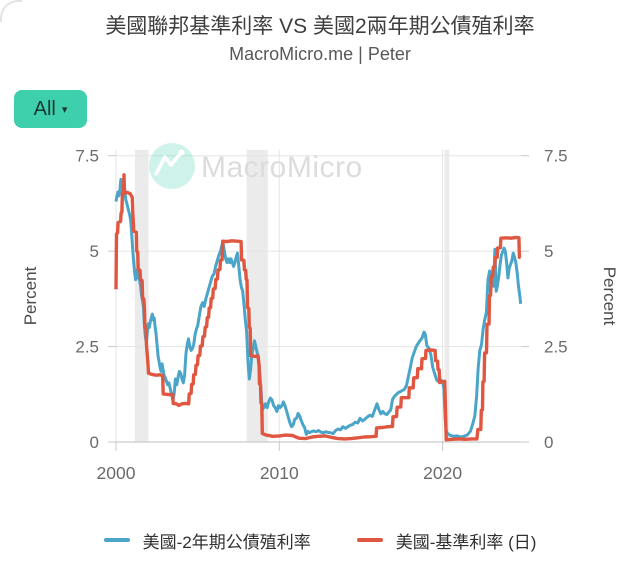  I want to click on y-axis-label-left: 0, so click(94, 442).